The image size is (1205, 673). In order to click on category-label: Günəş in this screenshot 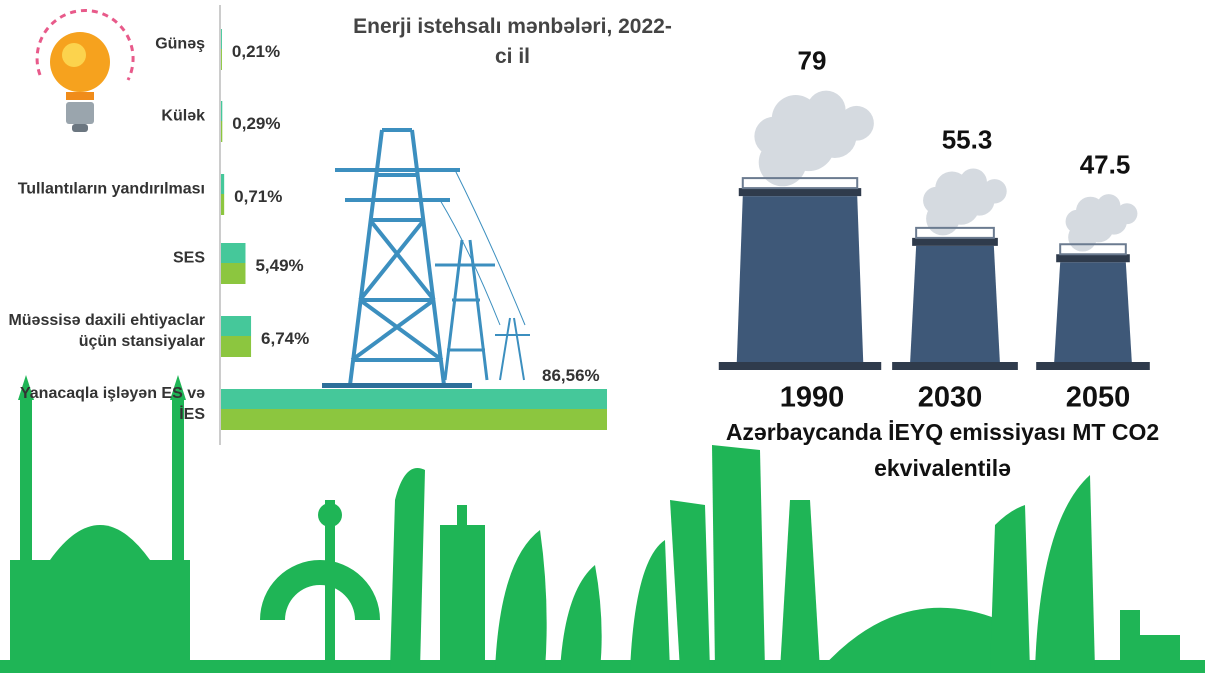, I will do `click(180, 44)`.